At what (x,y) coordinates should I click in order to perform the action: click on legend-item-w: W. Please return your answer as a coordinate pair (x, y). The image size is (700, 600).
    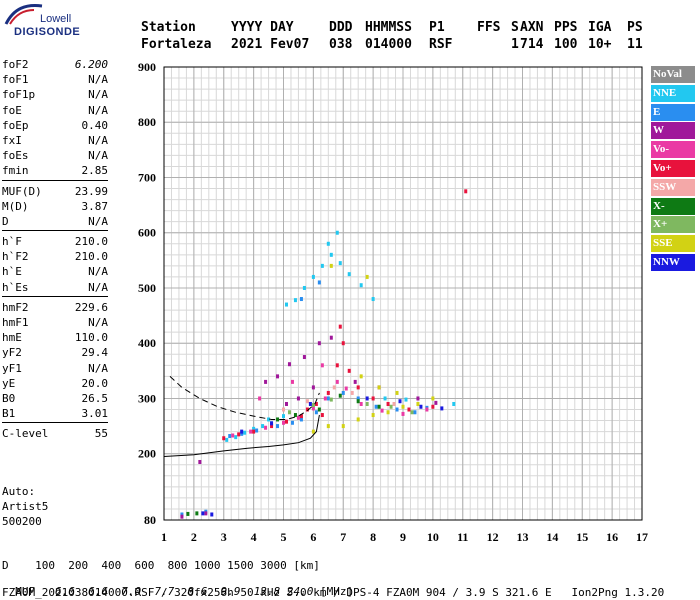
    Looking at the image, I should click on (673, 131).